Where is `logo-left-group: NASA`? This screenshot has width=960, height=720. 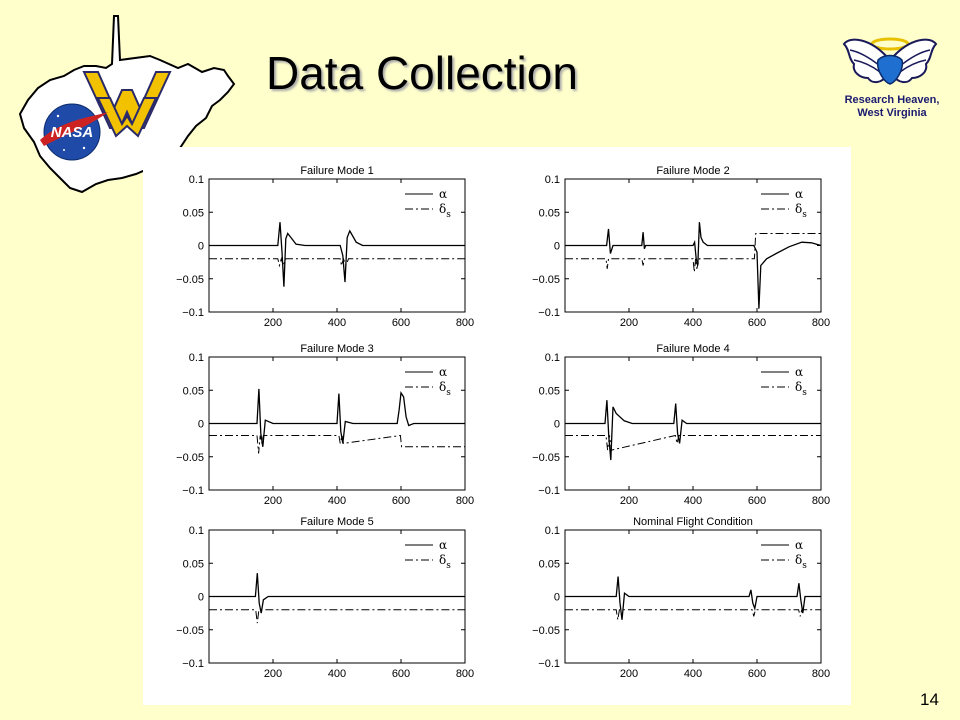 logo-left-group: NASA is located at coordinates (127, 104).